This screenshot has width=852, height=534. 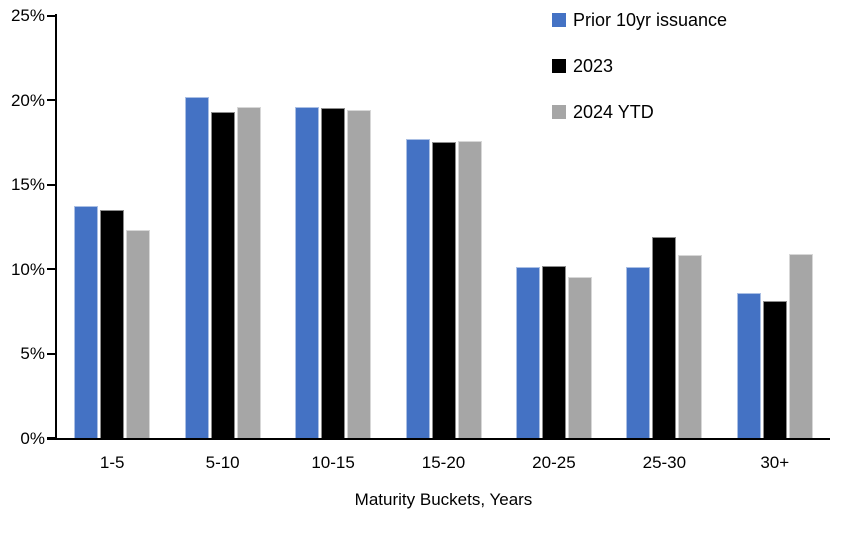 I want to click on x-category-label: 15-20, so click(x=443, y=462).